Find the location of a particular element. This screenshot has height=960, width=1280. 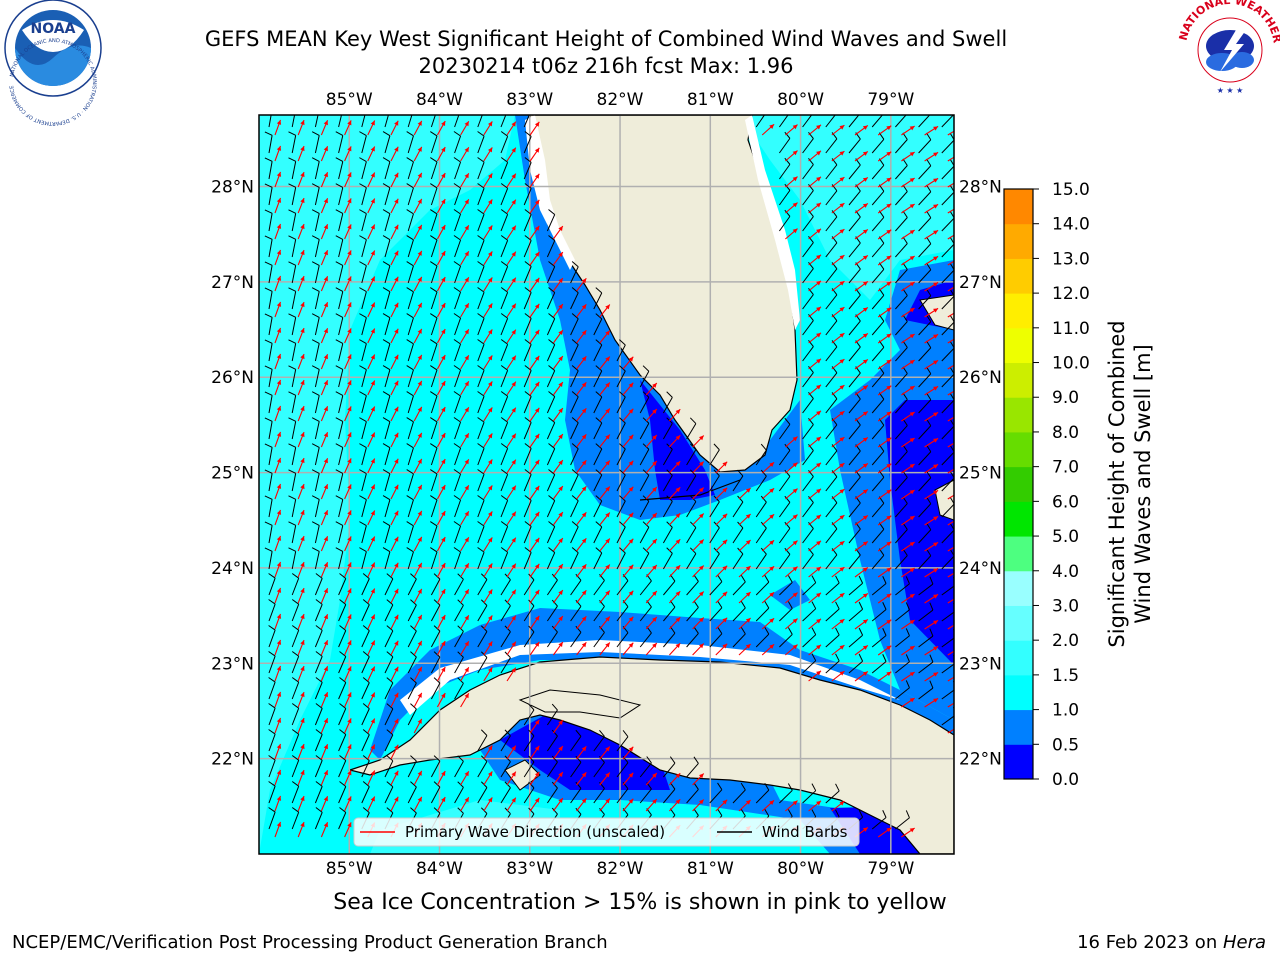

colorbar-tick: 15.0 is located at coordinates (1071, 190).